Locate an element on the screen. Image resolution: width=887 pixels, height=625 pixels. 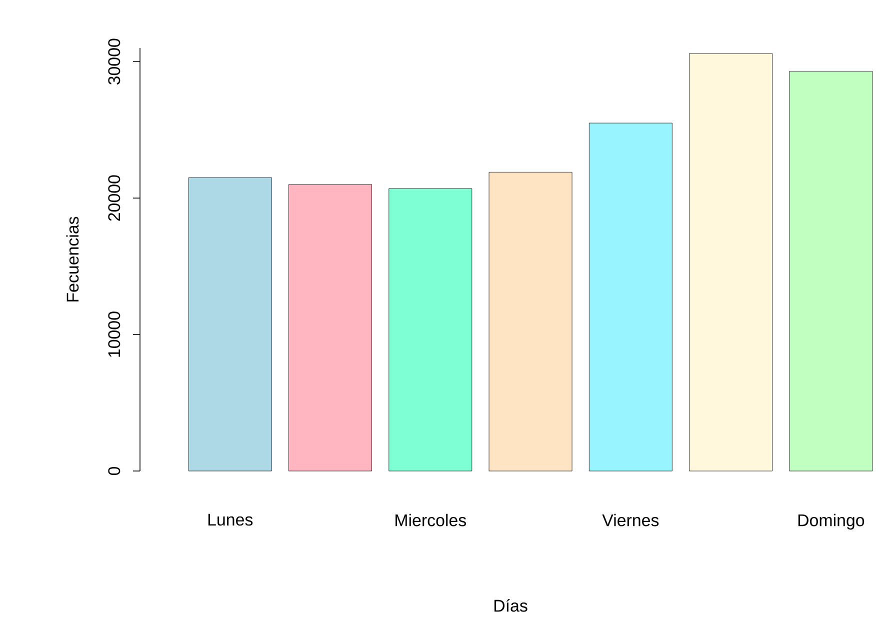
y-tick-label: 30000 is located at coordinates (114, 61).